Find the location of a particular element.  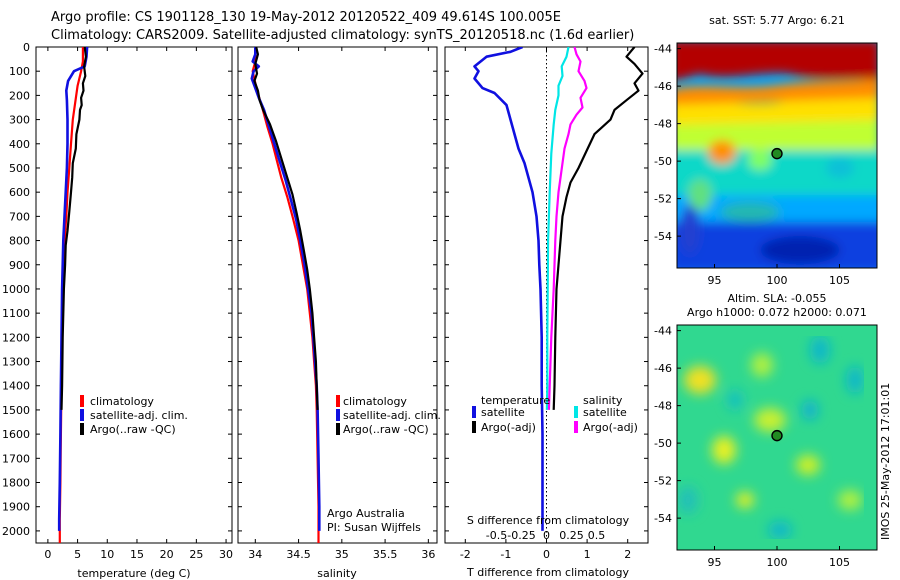

x-tick-label: 34 is located at coordinates (255, 554).